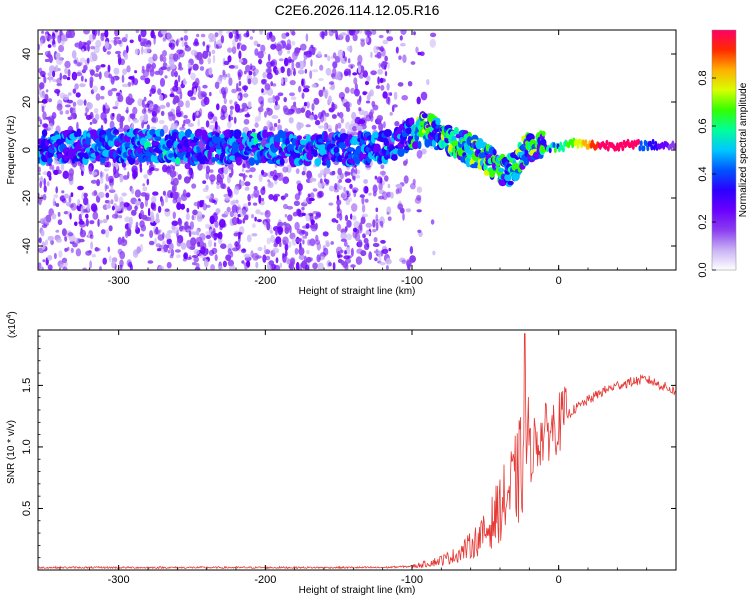 The height and width of the screenshot is (600, 750). I want to click on figure-title: C2E6.2026.114.12.05.R16, so click(357, 10).